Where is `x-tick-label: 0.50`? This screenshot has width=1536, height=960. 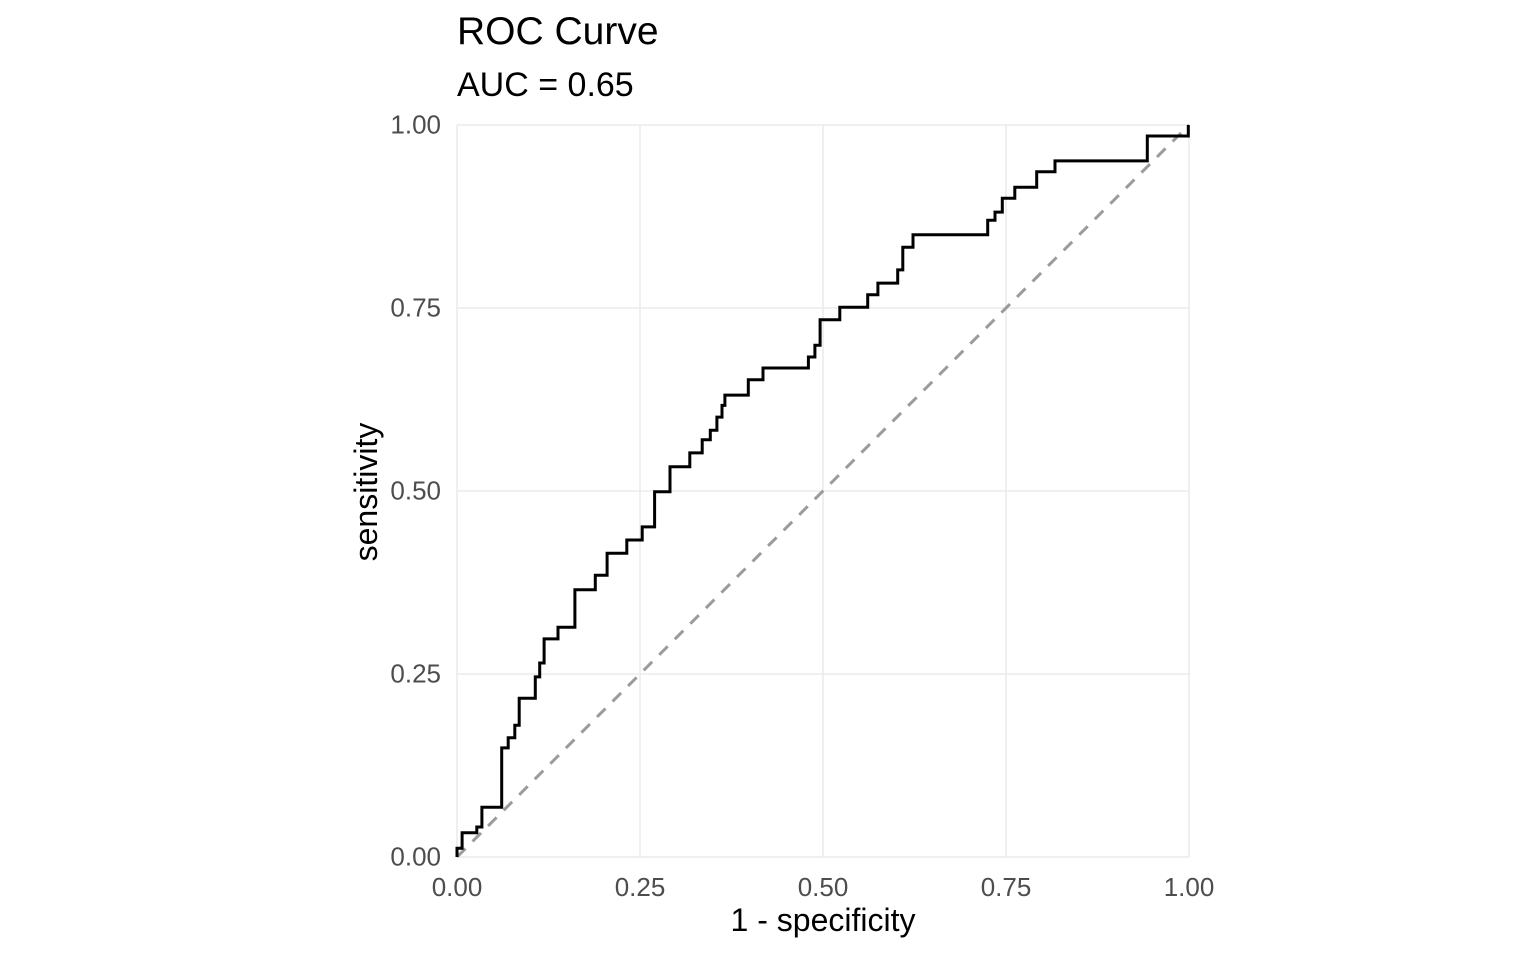 x-tick-label: 0.50 is located at coordinates (823, 887).